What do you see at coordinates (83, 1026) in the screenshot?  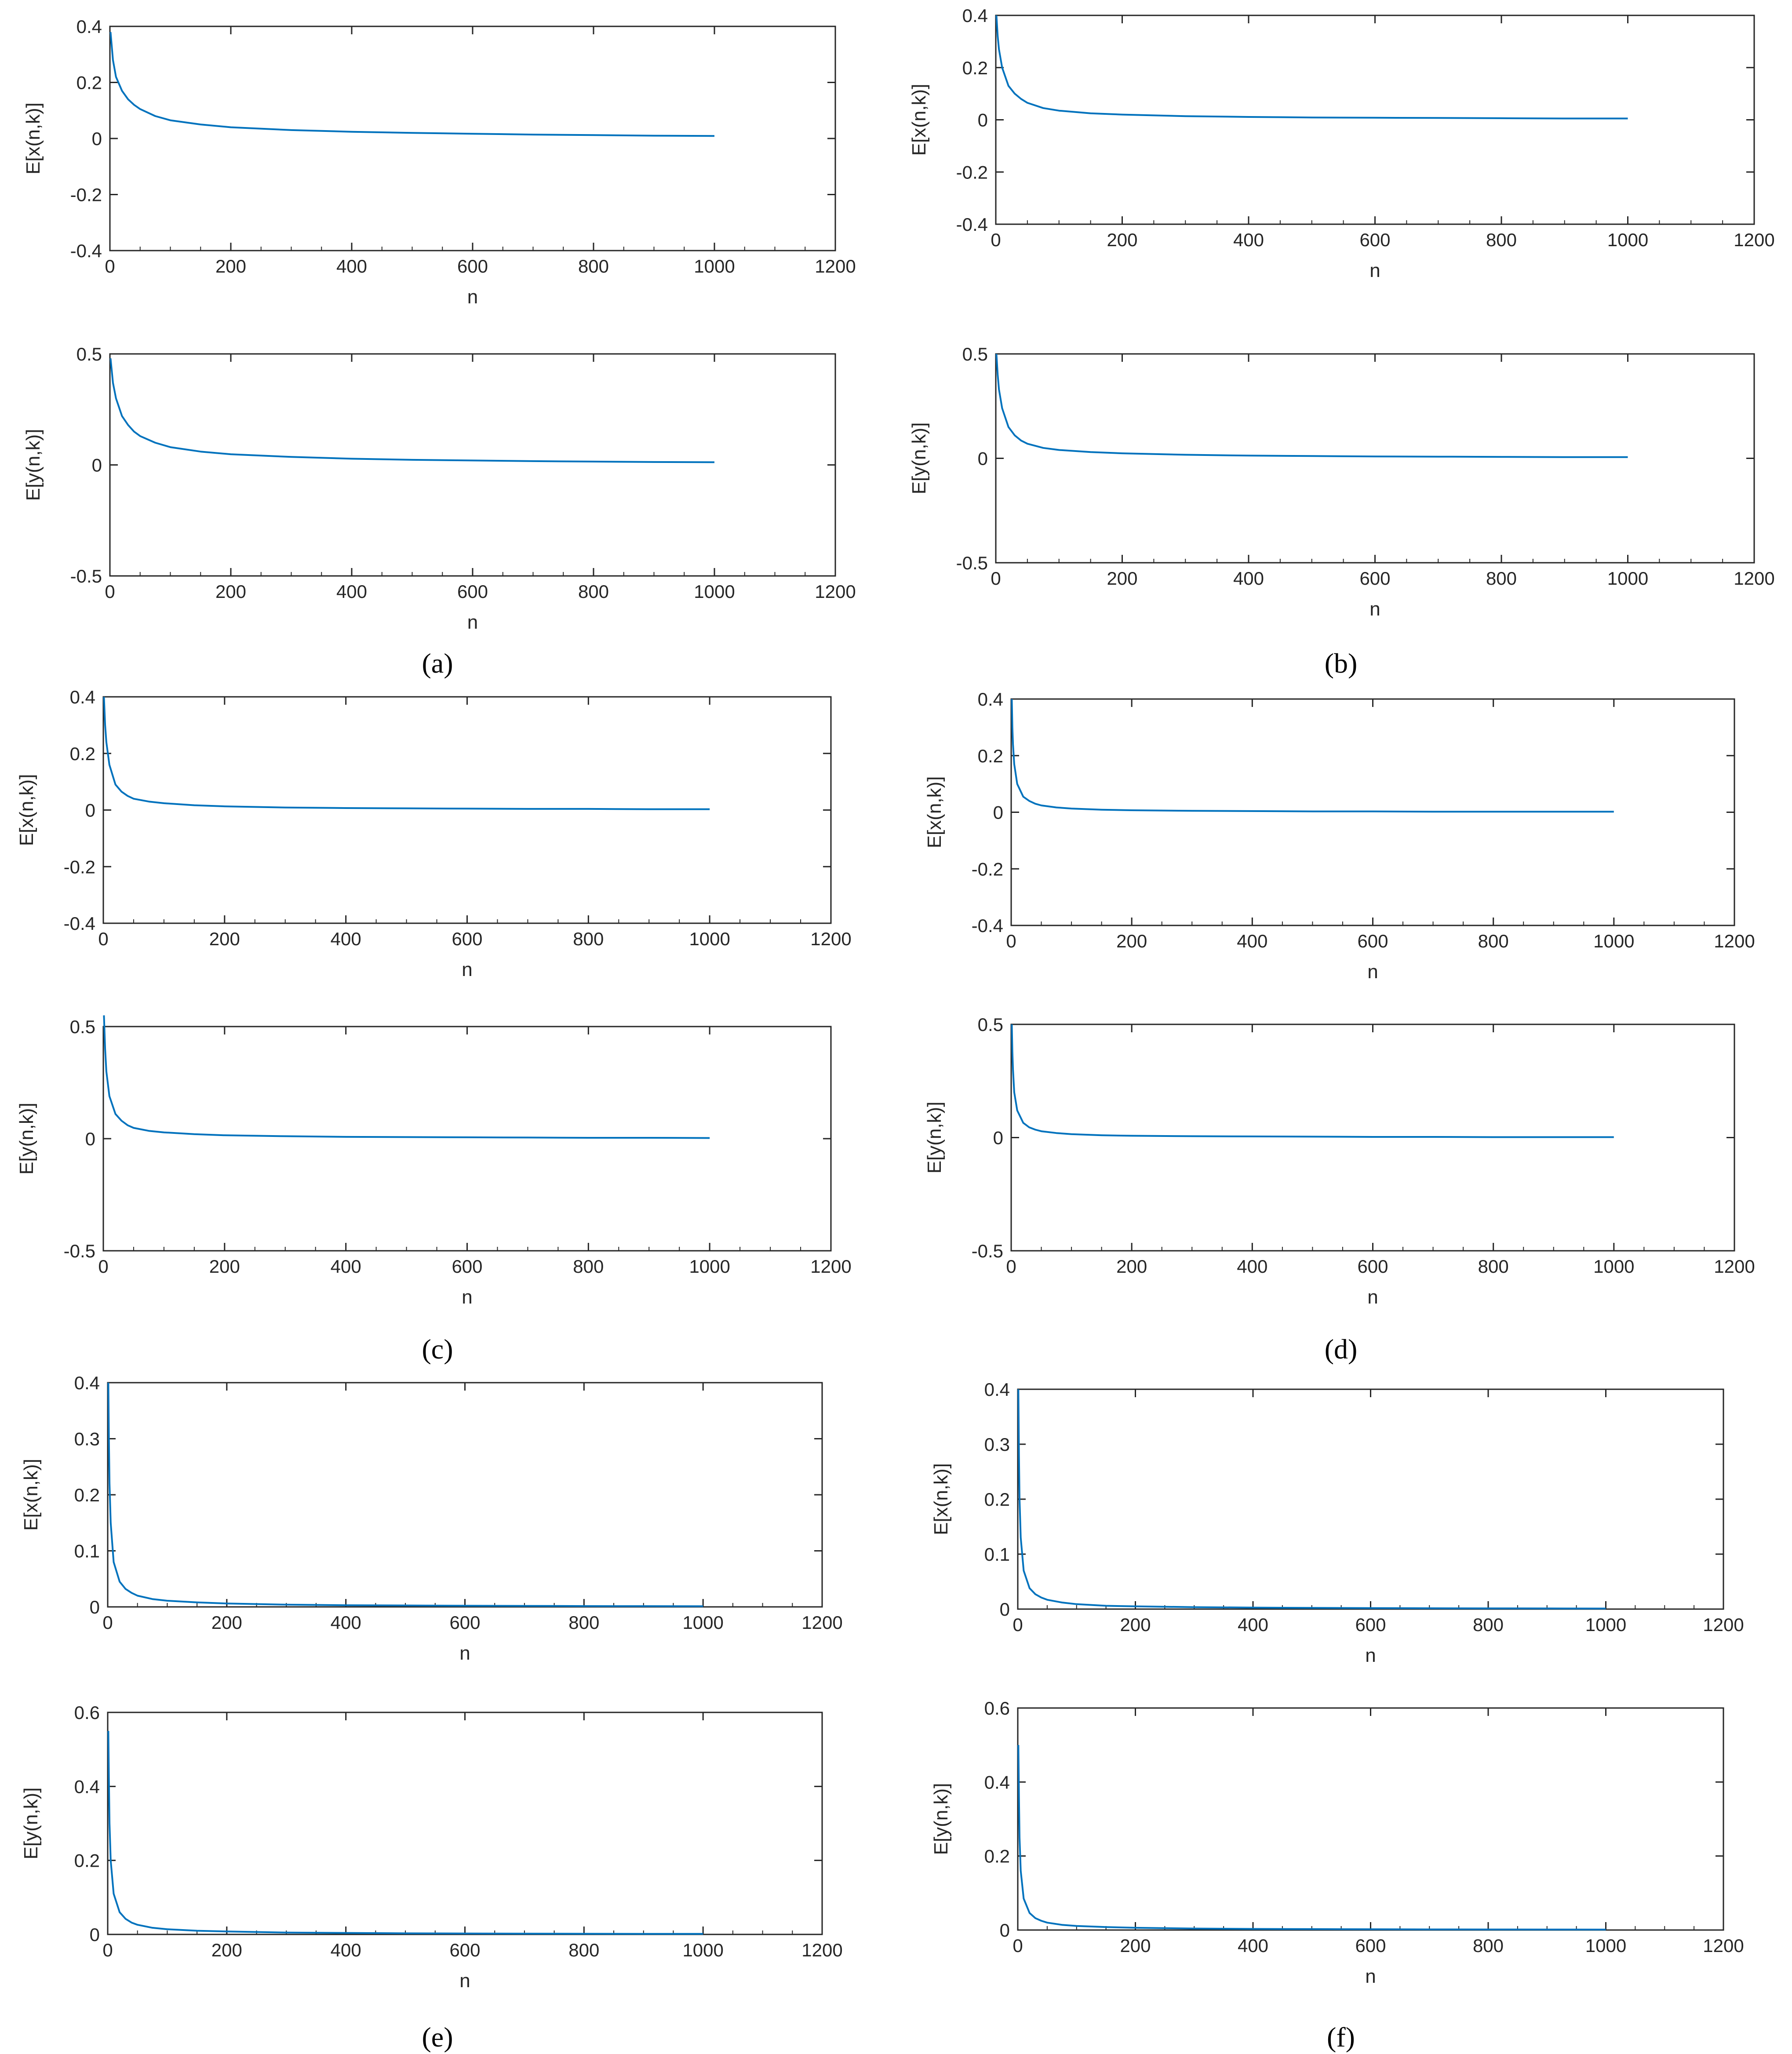 I see `y-tick-label-c-bottom: 0.5` at bounding box center [83, 1026].